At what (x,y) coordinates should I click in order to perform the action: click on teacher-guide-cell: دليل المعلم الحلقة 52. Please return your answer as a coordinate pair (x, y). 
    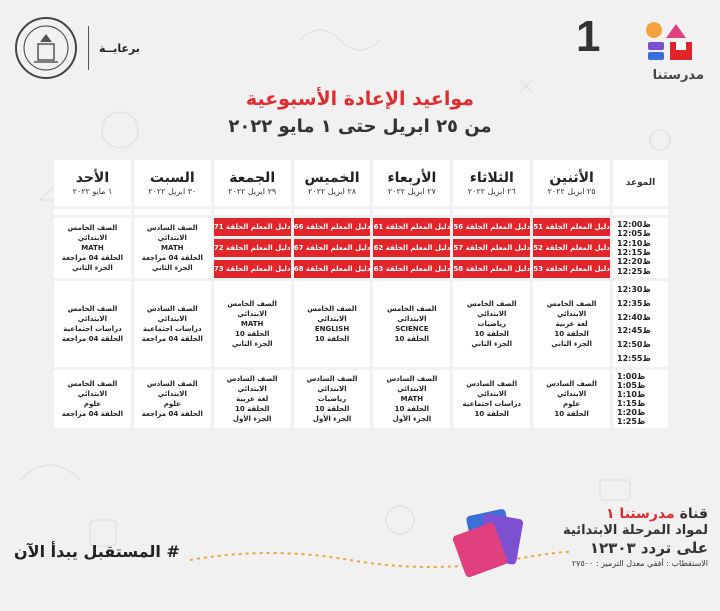
    Looking at the image, I should click on (571, 248).